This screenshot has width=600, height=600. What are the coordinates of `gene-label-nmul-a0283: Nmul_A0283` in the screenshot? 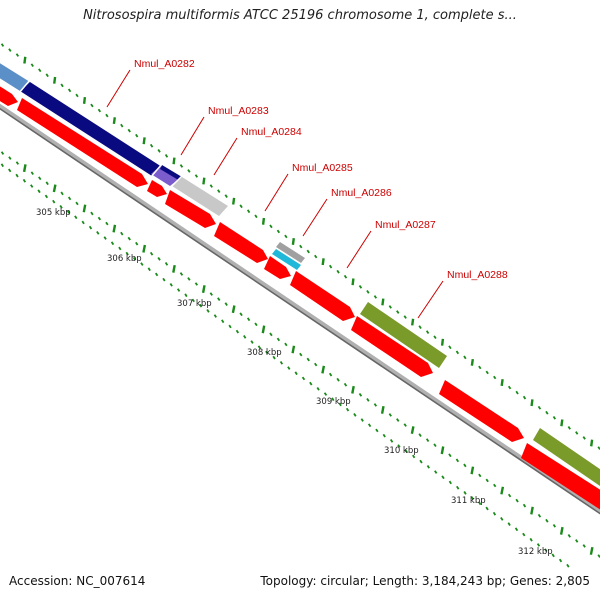 It's located at (238, 111).